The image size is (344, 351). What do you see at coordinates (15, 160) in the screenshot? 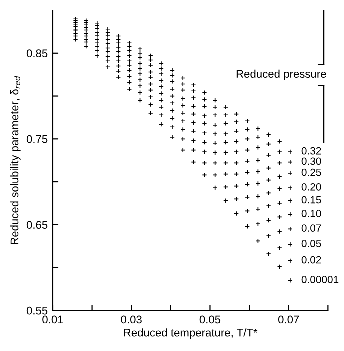
I see `y-axis-title: Reduced solubility parameter, δ$_{red}$` at bounding box center [15, 160].